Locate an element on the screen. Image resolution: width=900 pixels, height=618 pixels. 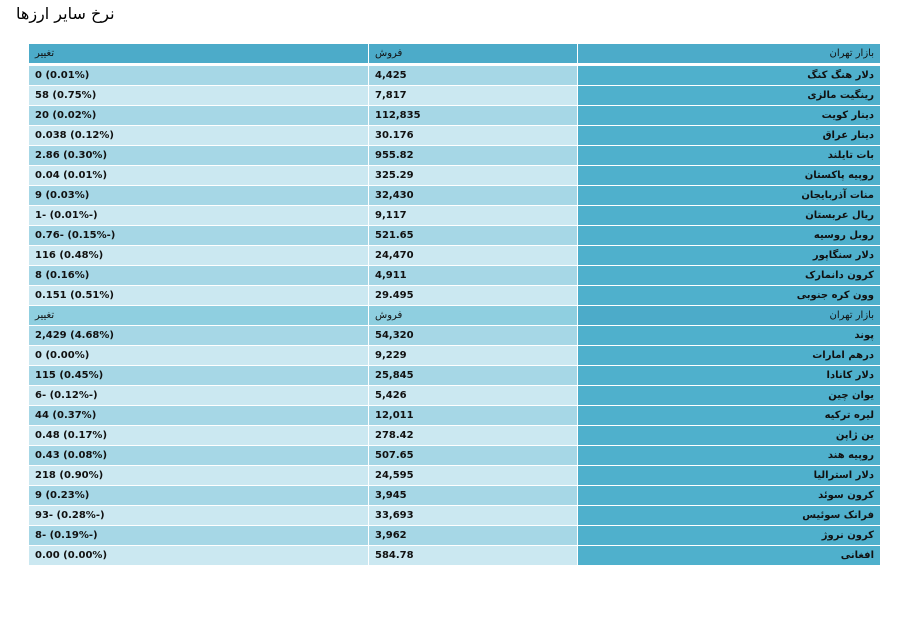
page-title: نرخ سایر ارزها is located at coordinates (65, 13).